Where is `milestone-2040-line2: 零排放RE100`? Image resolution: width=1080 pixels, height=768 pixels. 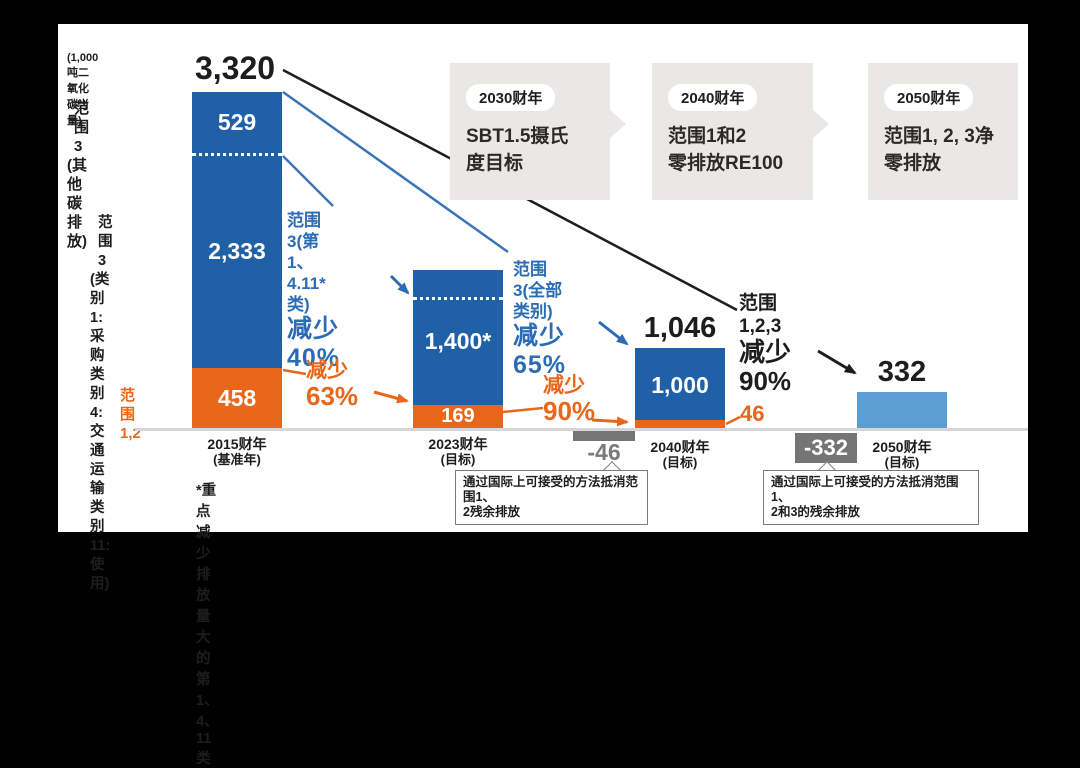 milestone-2040-line2: 零排放RE100 is located at coordinates (726, 163).